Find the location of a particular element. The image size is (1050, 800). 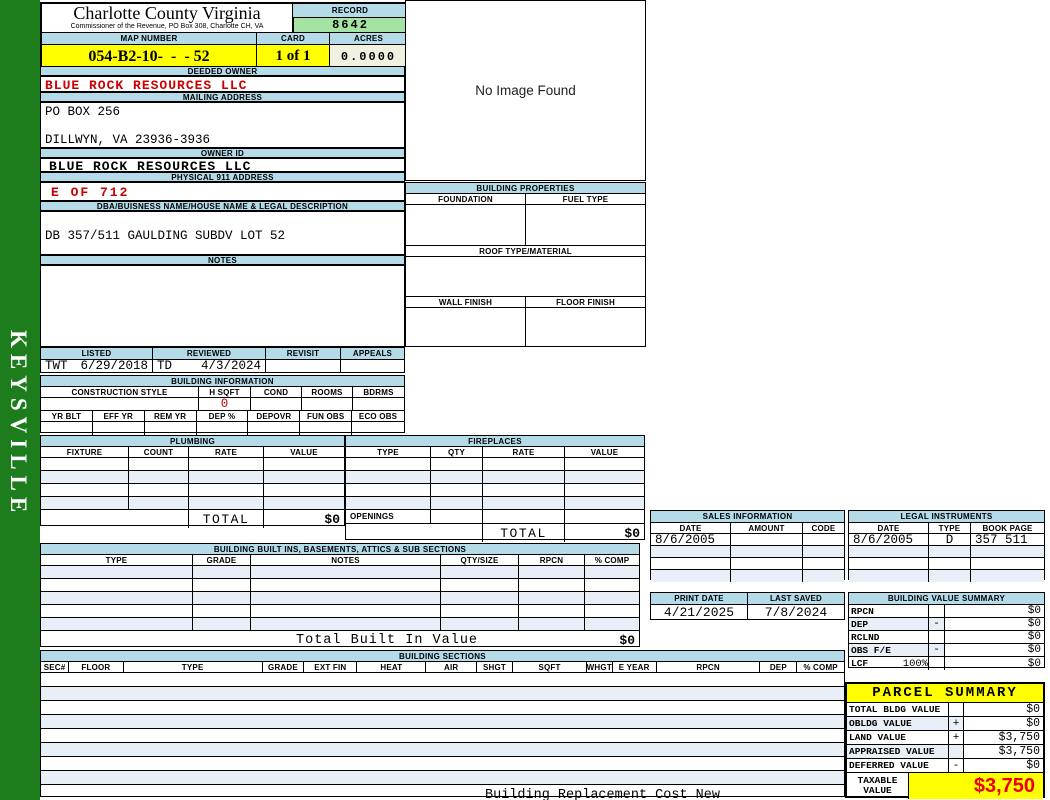

last-saved-label: LAST SAVED is located at coordinates (796, 599).